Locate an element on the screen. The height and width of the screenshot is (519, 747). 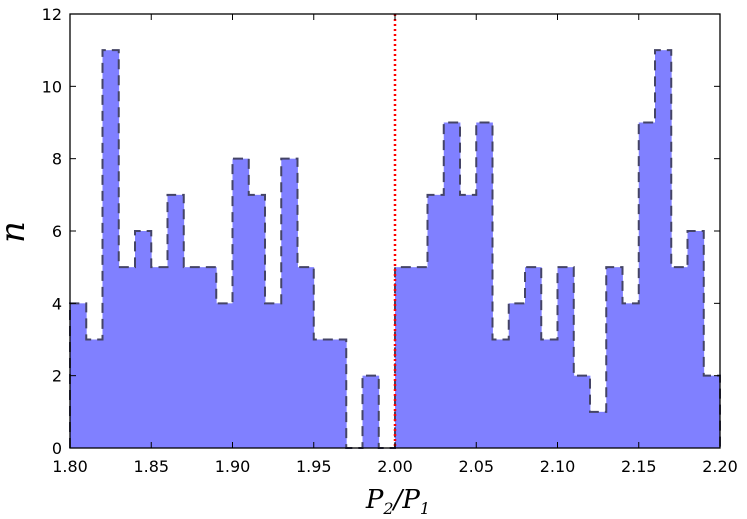
y-tick-label: 10 is located at coordinates (52, 86).